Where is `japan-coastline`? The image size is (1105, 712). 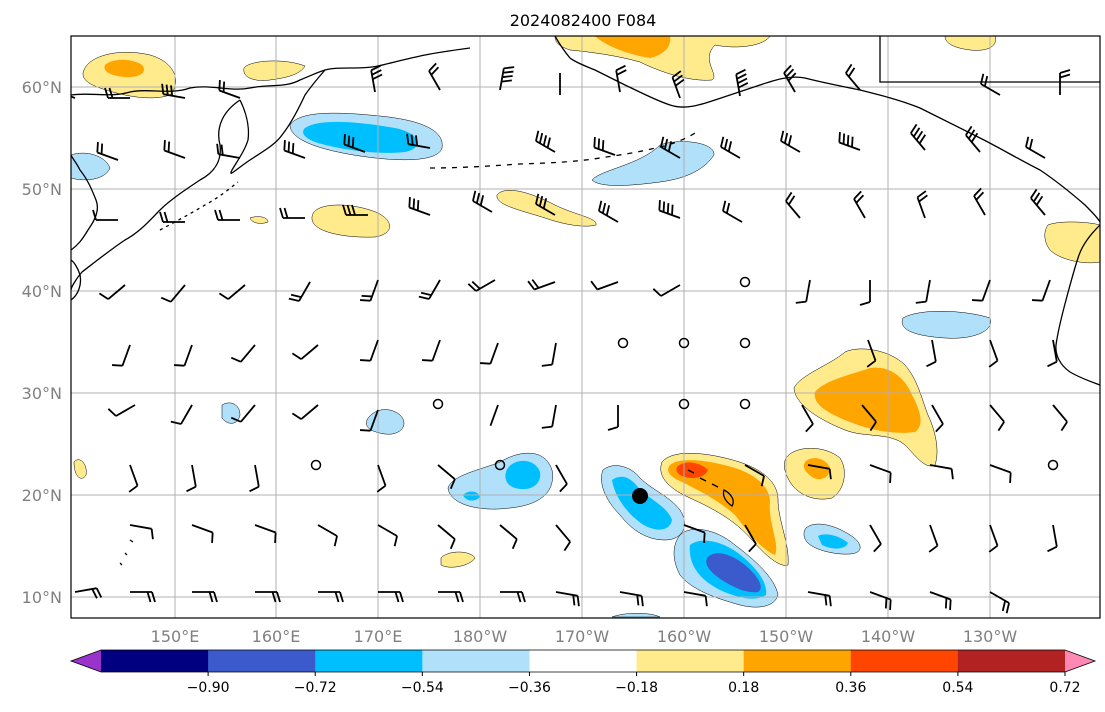 japan-coastline is located at coordinates (85, 202).